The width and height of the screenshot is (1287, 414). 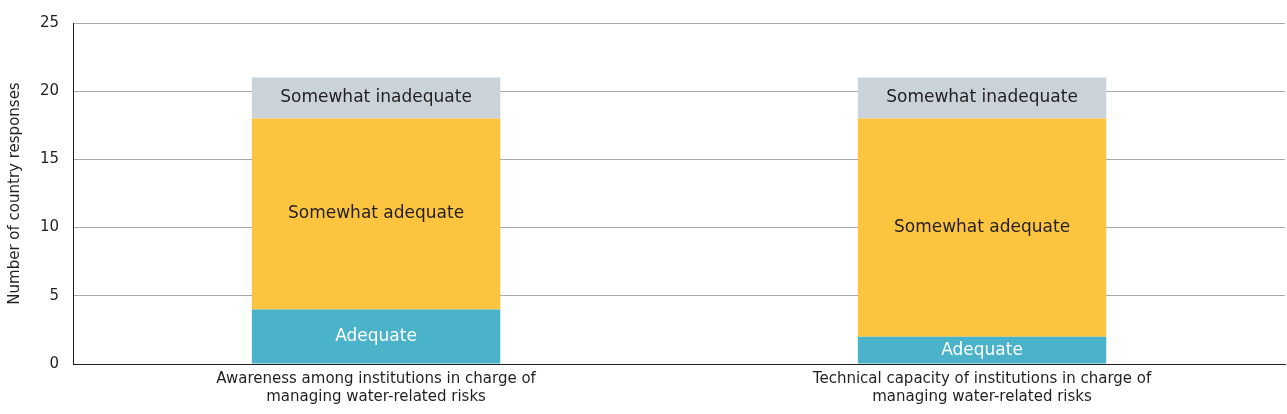 I want to click on y-tick-label: 0, so click(x=54, y=362).